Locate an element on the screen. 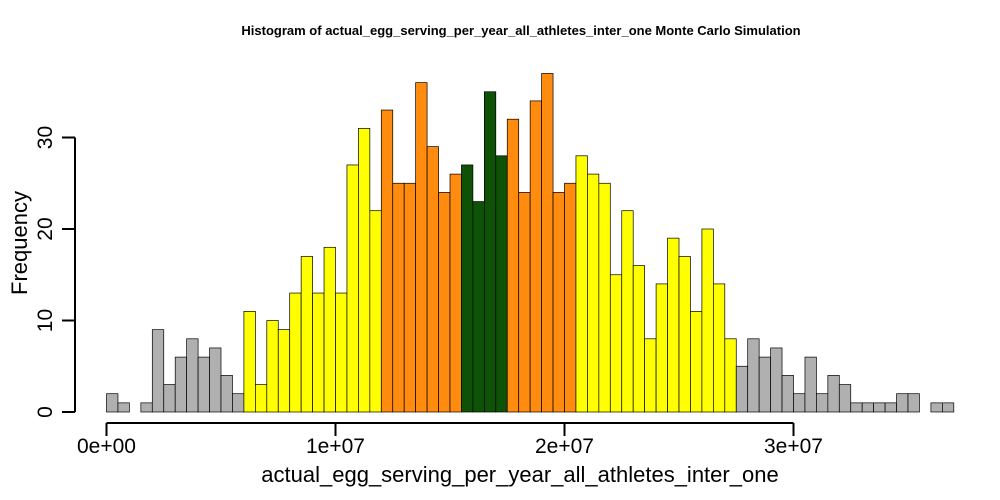 The height and width of the screenshot is (500, 1000). y-tick-label: 0 is located at coordinates (45, 412).